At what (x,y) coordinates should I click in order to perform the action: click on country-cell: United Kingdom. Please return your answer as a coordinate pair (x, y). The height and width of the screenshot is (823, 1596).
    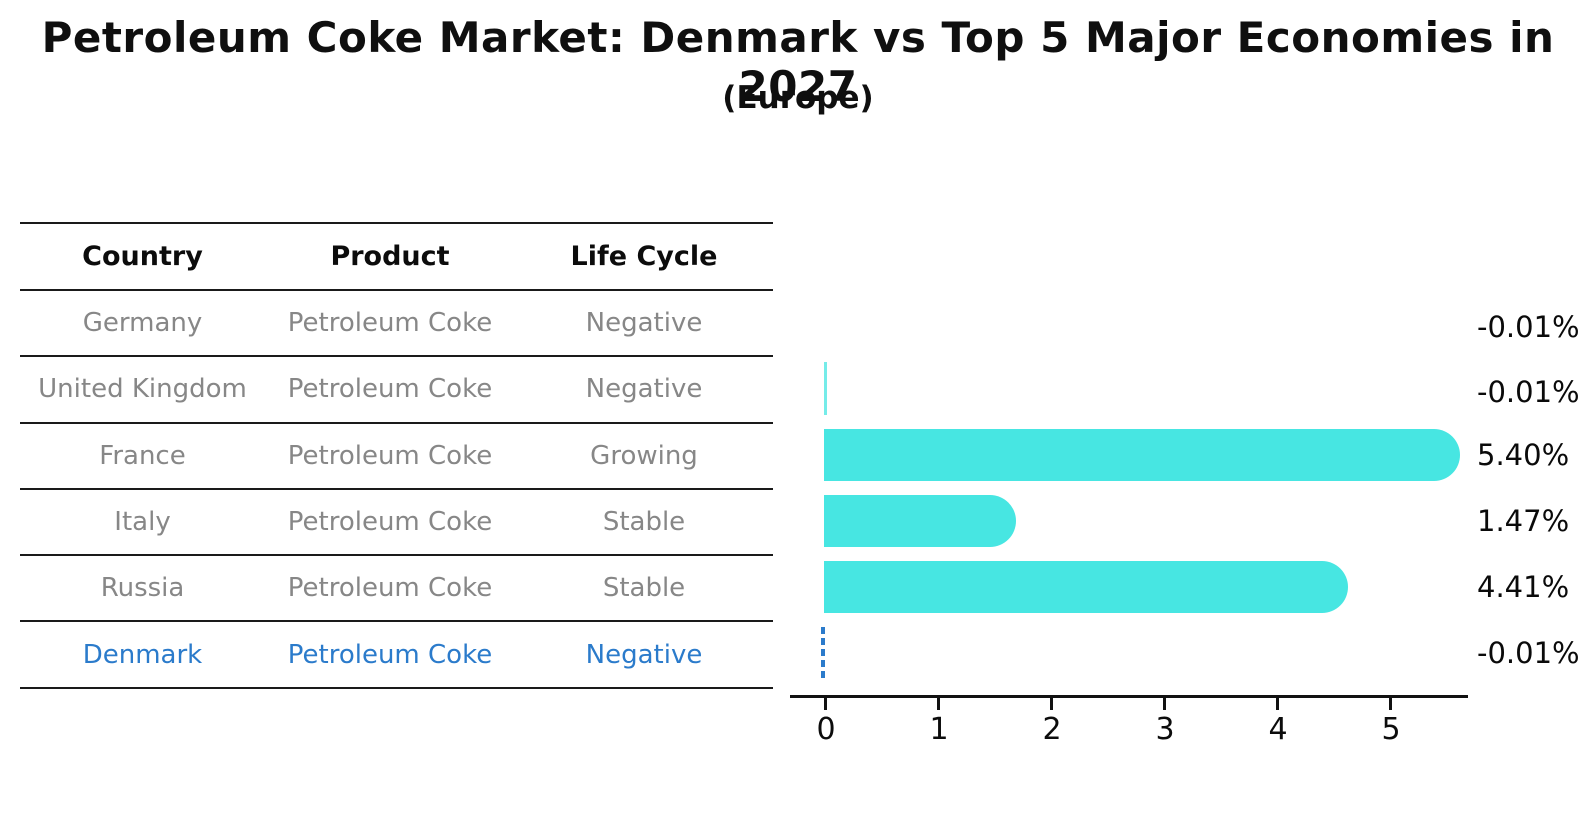
    Looking at the image, I should click on (142, 389).